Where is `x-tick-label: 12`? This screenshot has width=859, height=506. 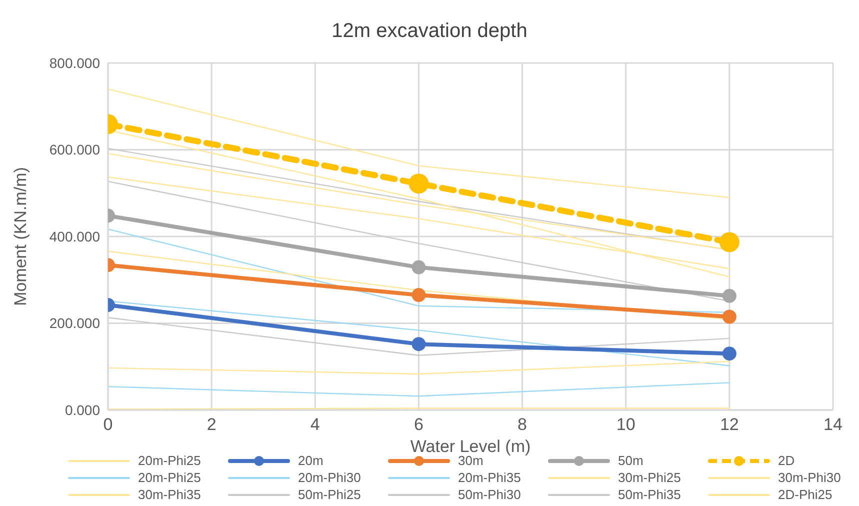 x-tick-label: 12 is located at coordinates (729, 424).